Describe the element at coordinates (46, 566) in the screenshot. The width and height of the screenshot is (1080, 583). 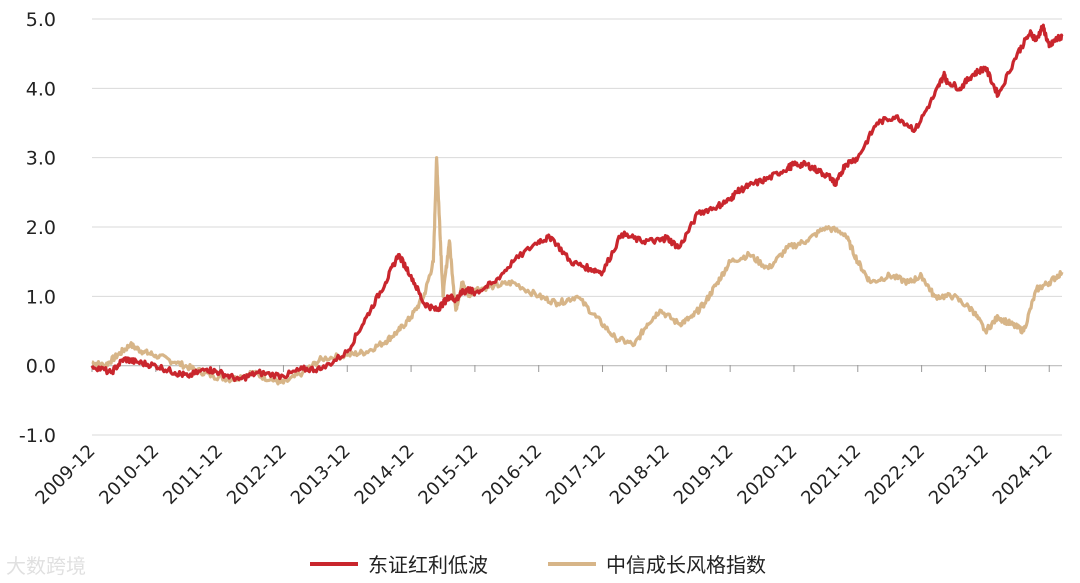
I see `watermark-logo: 大数跨境` at that location.